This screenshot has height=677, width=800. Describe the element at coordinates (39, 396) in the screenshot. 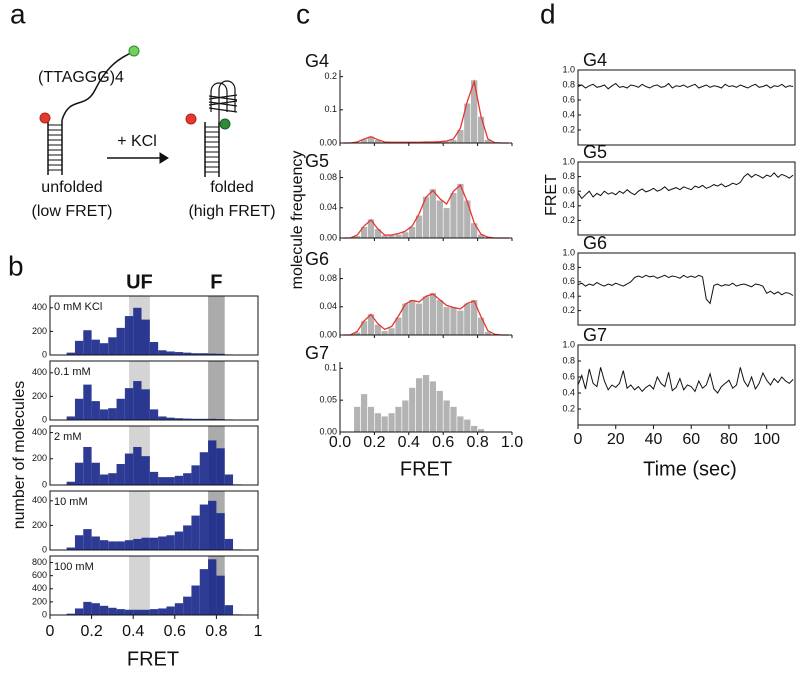

I see `y-tick-label: 200` at that location.